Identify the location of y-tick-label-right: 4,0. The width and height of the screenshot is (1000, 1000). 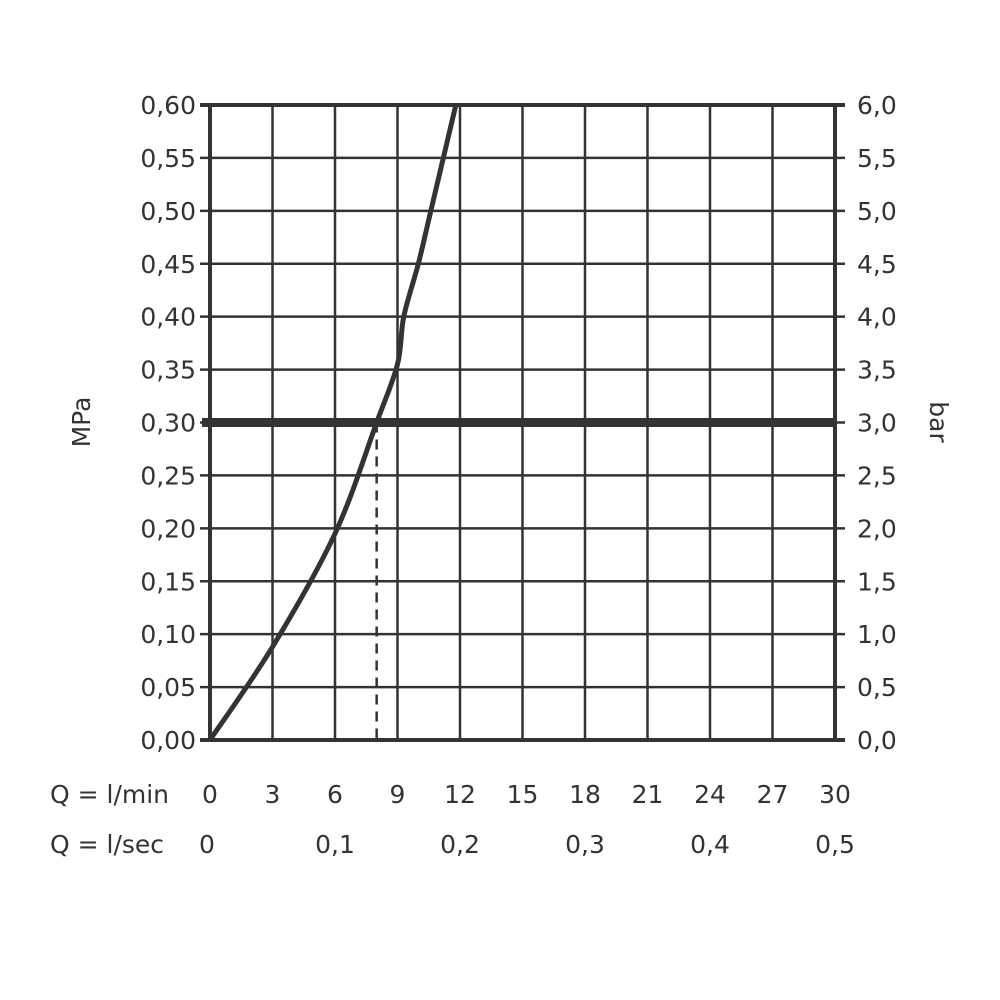
(877, 317).